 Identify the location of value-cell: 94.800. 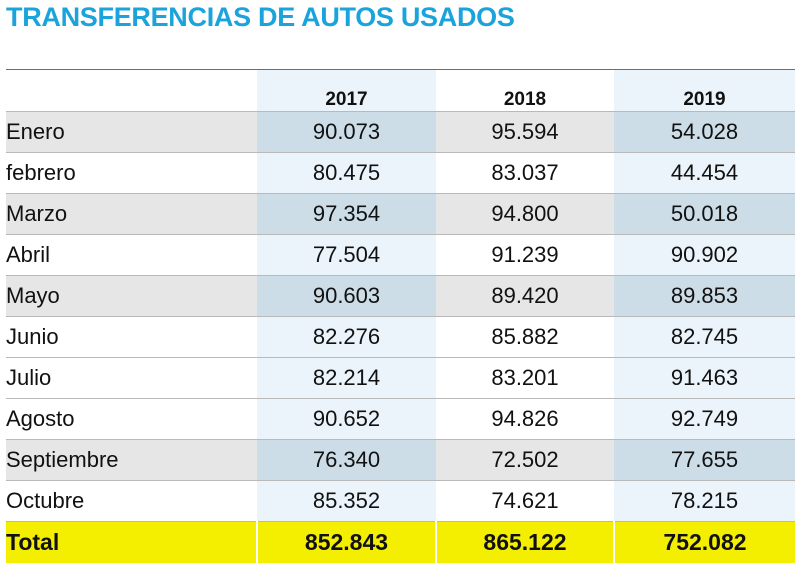
(525, 214).